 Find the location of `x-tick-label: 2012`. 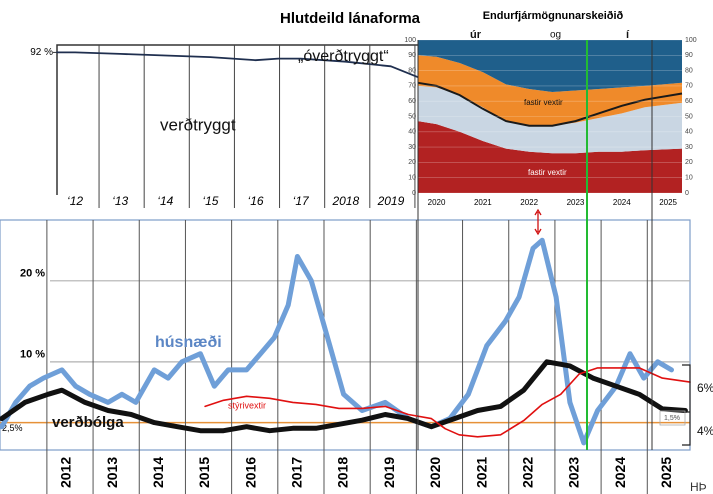

x-tick-label: 2012 is located at coordinates (66, 472).